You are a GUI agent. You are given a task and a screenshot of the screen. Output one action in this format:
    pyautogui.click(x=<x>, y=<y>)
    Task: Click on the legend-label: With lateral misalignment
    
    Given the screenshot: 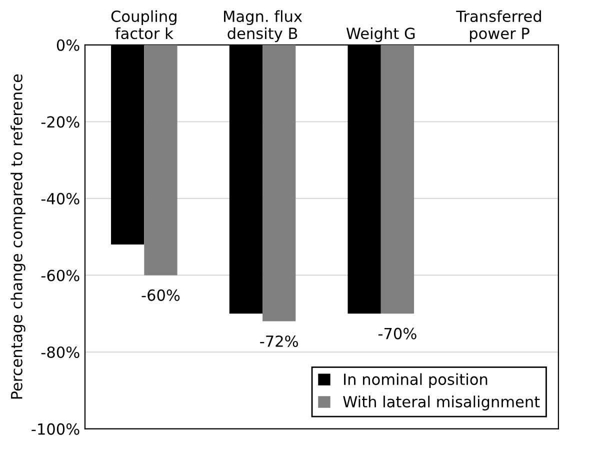 What is the action you would take?
    pyautogui.click(x=441, y=403)
    